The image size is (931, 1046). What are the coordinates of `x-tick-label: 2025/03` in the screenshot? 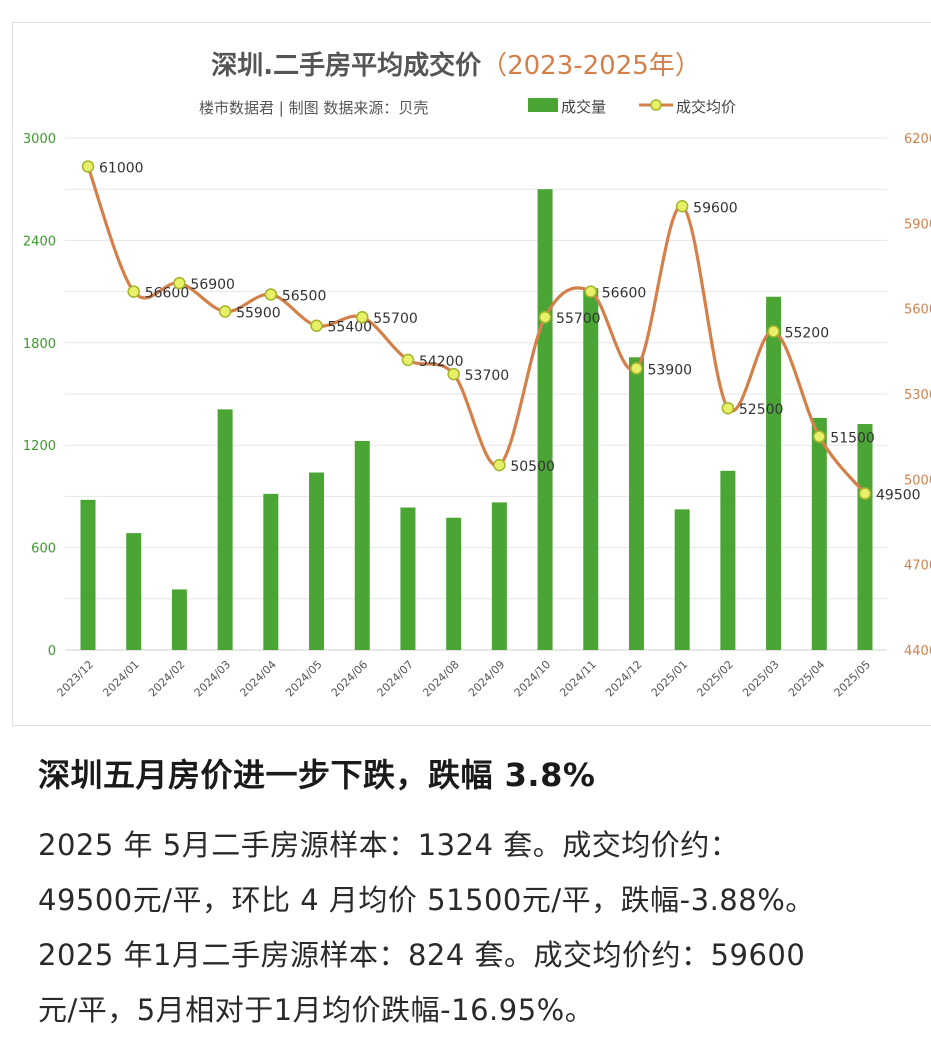 It's located at (761, 679).